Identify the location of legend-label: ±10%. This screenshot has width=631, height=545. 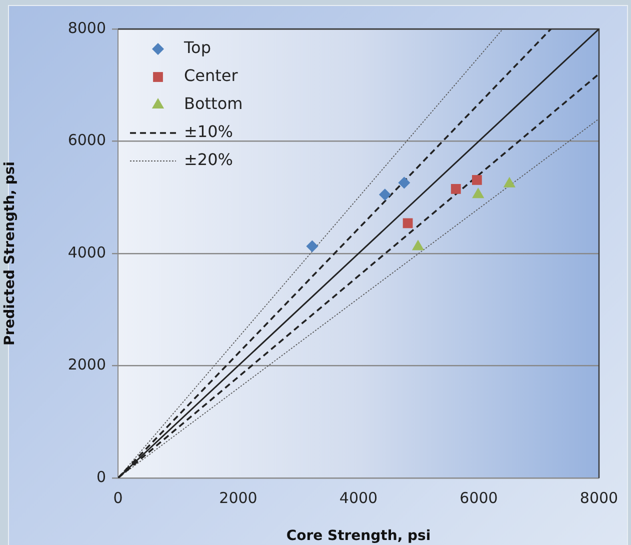
(208, 132).